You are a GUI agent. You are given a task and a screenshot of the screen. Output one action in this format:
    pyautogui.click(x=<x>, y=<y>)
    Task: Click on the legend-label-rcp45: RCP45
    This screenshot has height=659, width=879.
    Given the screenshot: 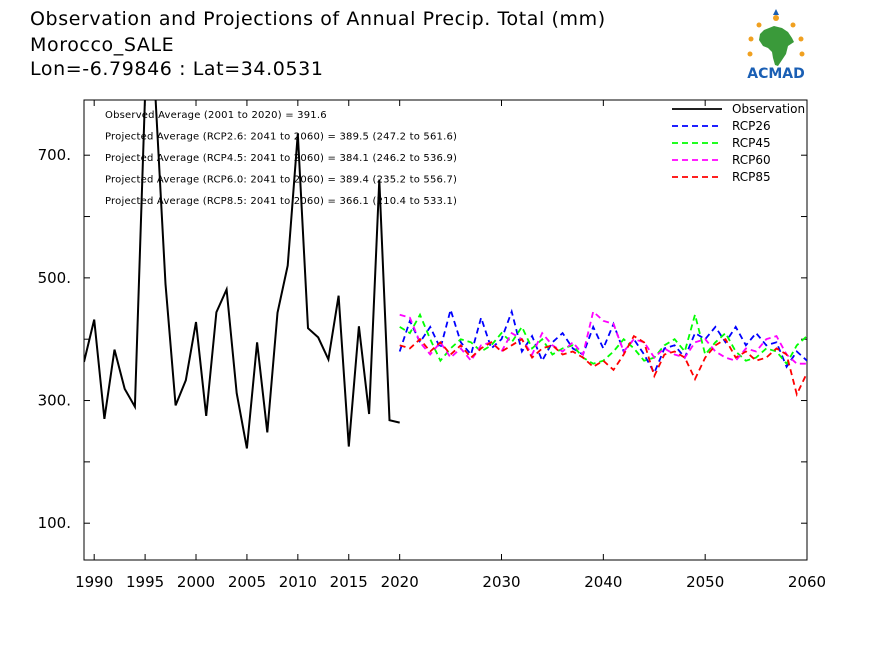 What is the action you would take?
    pyautogui.click(x=751, y=143)
    